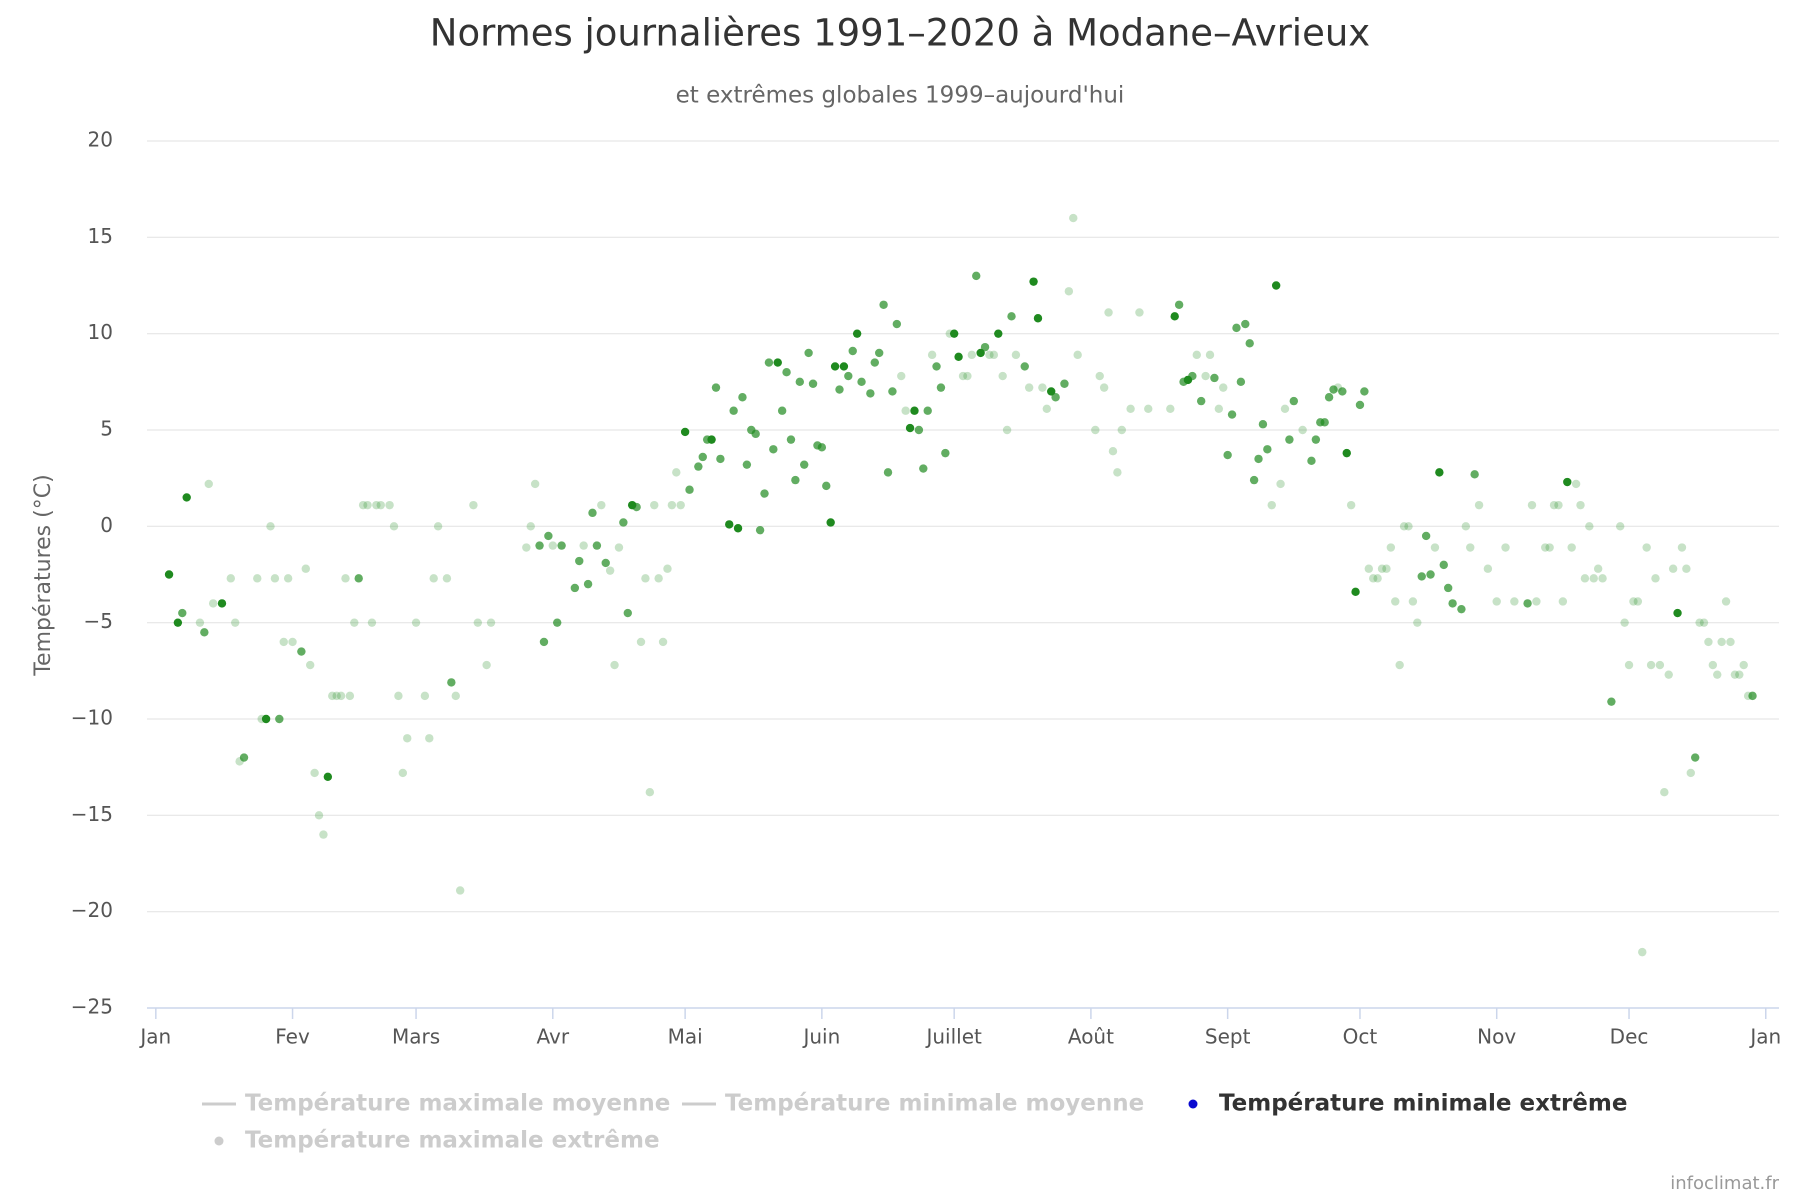  Describe the element at coordinates (100, 332) in the screenshot. I see `y-tick-label: 10` at that location.